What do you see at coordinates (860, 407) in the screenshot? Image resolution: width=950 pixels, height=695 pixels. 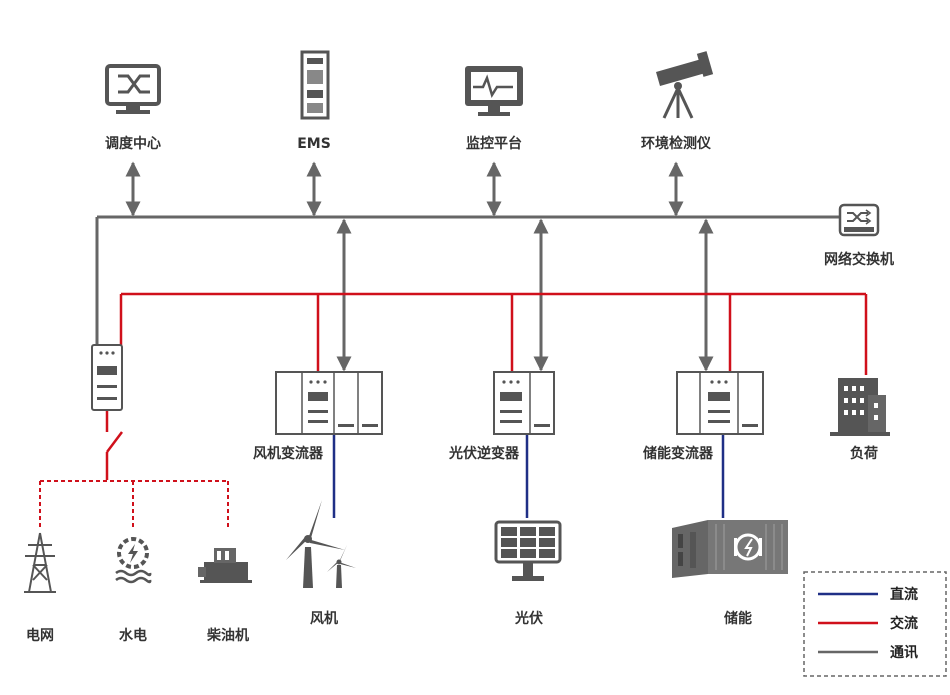 I see `building-icon` at bounding box center [860, 407].